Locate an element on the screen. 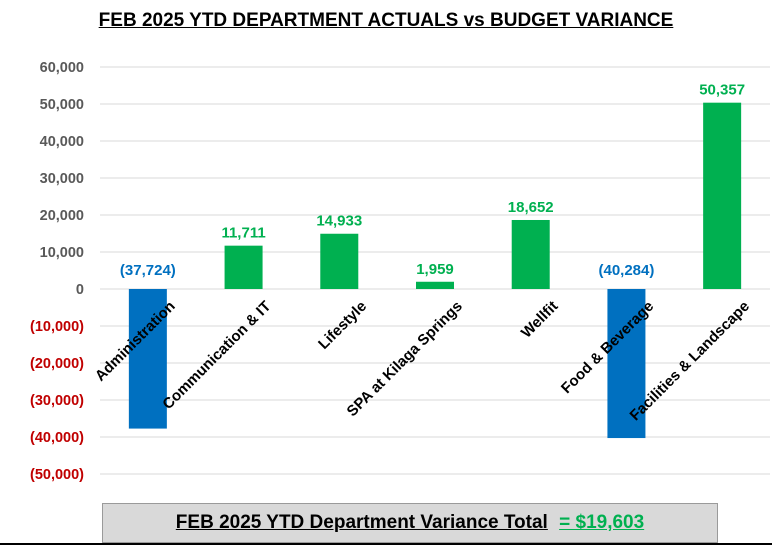 This screenshot has height=545, width=772. y-tick-label: 40,000 is located at coordinates (62, 142).